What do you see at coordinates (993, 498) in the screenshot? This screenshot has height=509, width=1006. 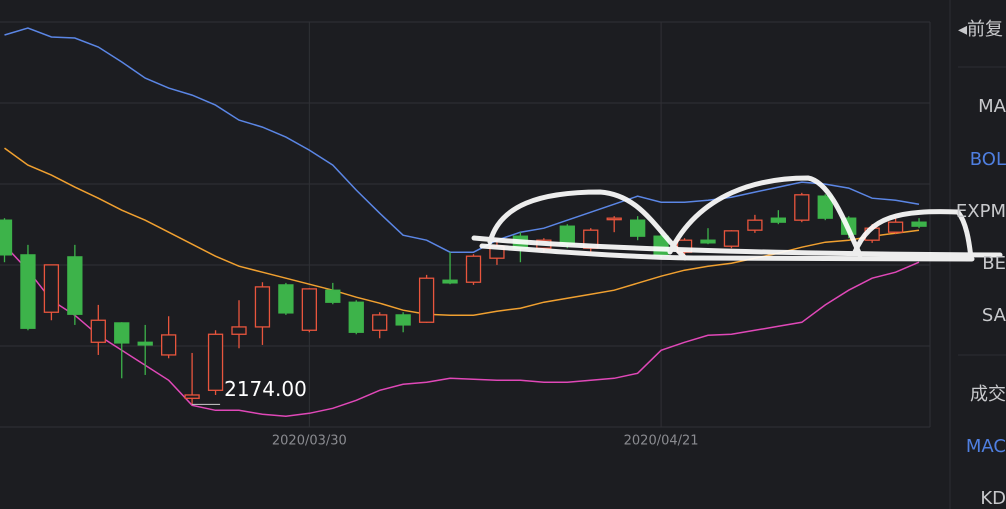 I see `sidebar-item: KD` at bounding box center [993, 498].